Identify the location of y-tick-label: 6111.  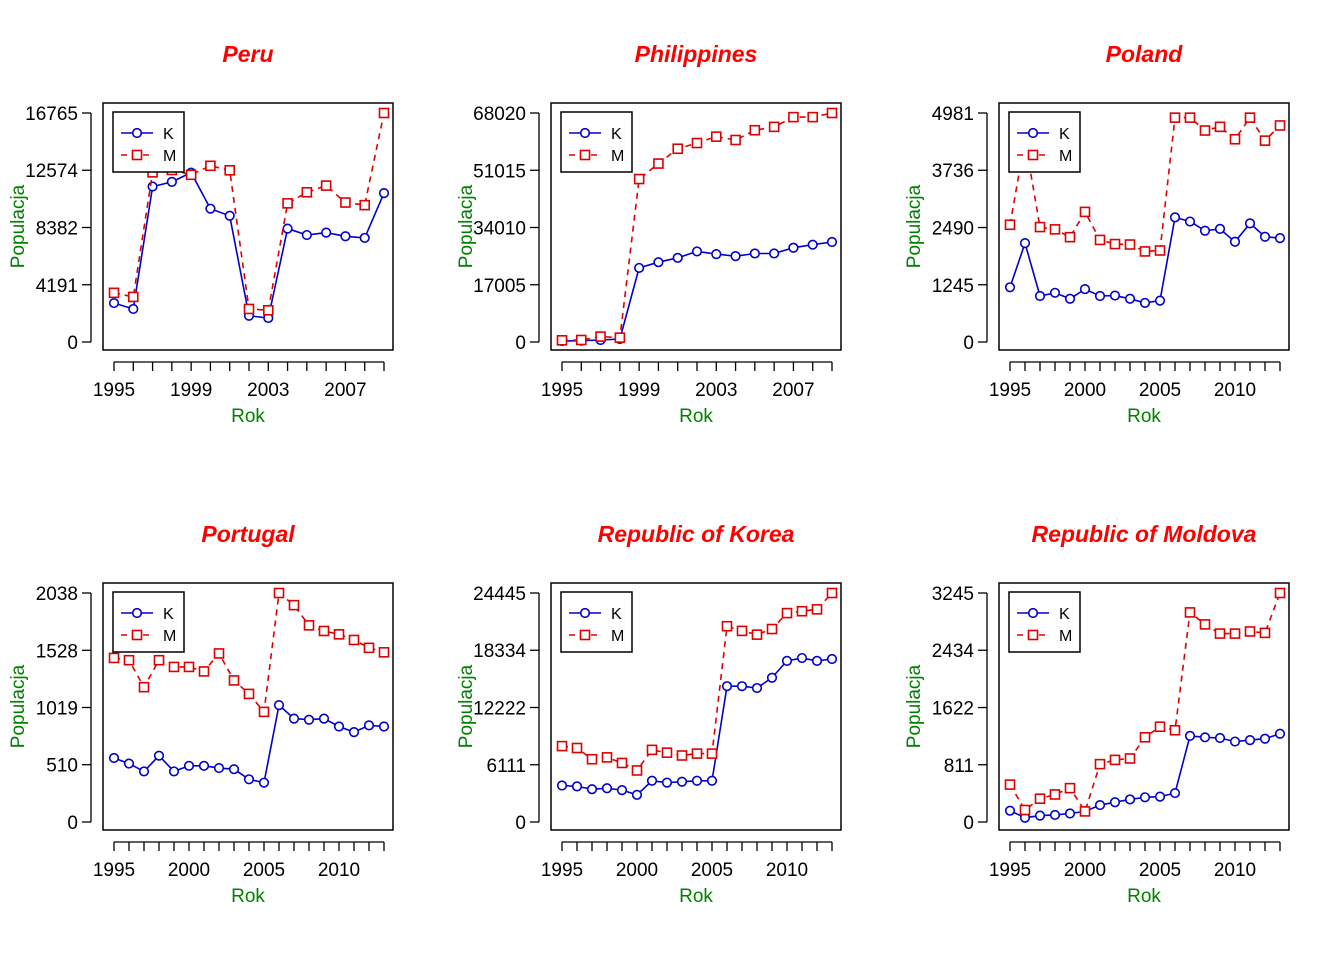
(506, 766).